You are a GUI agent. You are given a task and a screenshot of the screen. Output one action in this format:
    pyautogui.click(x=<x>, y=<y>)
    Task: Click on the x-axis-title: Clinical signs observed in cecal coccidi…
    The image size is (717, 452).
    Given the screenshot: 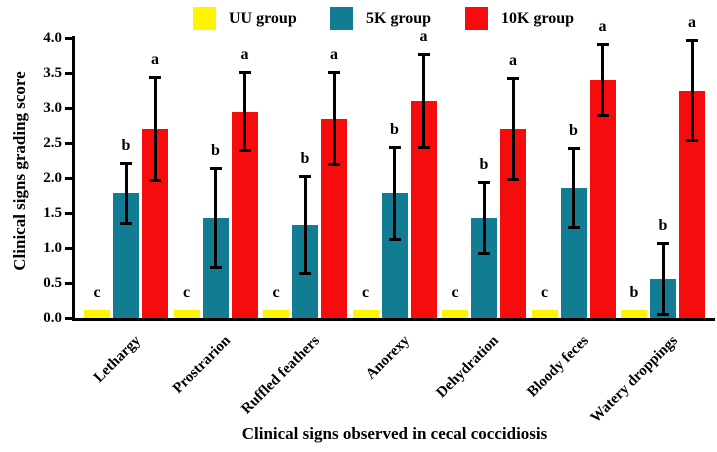 What is the action you would take?
    pyautogui.click(x=394, y=433)
    